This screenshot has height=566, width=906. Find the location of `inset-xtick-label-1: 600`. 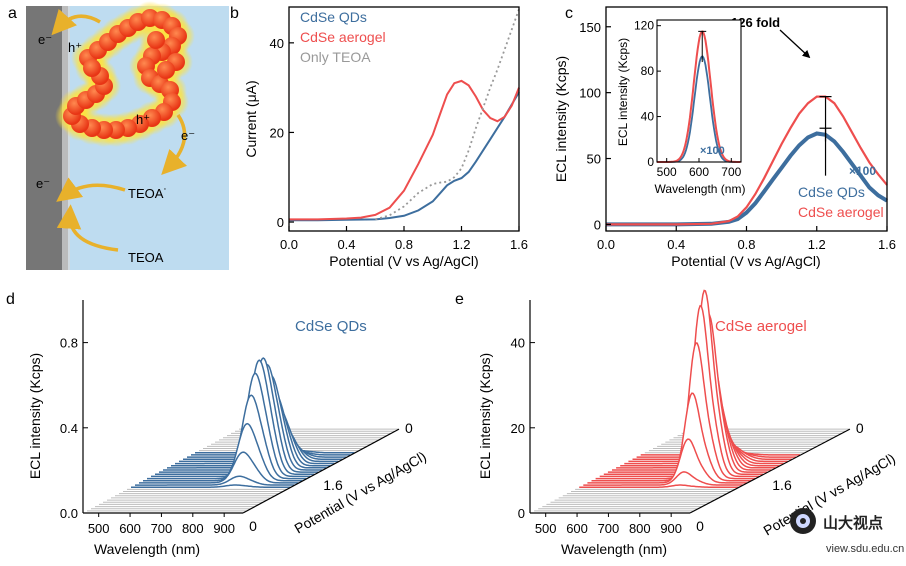

inset-xtick-label-1: 600 is located at coordinates (699, 172).